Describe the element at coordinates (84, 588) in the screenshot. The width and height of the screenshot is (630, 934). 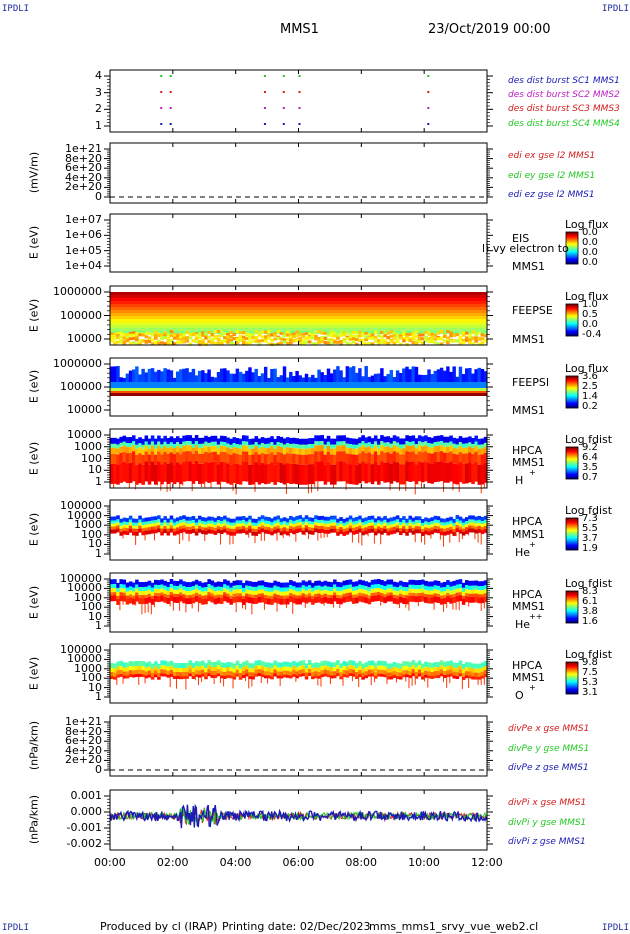
I see `ytick-label: 10000` at that location.